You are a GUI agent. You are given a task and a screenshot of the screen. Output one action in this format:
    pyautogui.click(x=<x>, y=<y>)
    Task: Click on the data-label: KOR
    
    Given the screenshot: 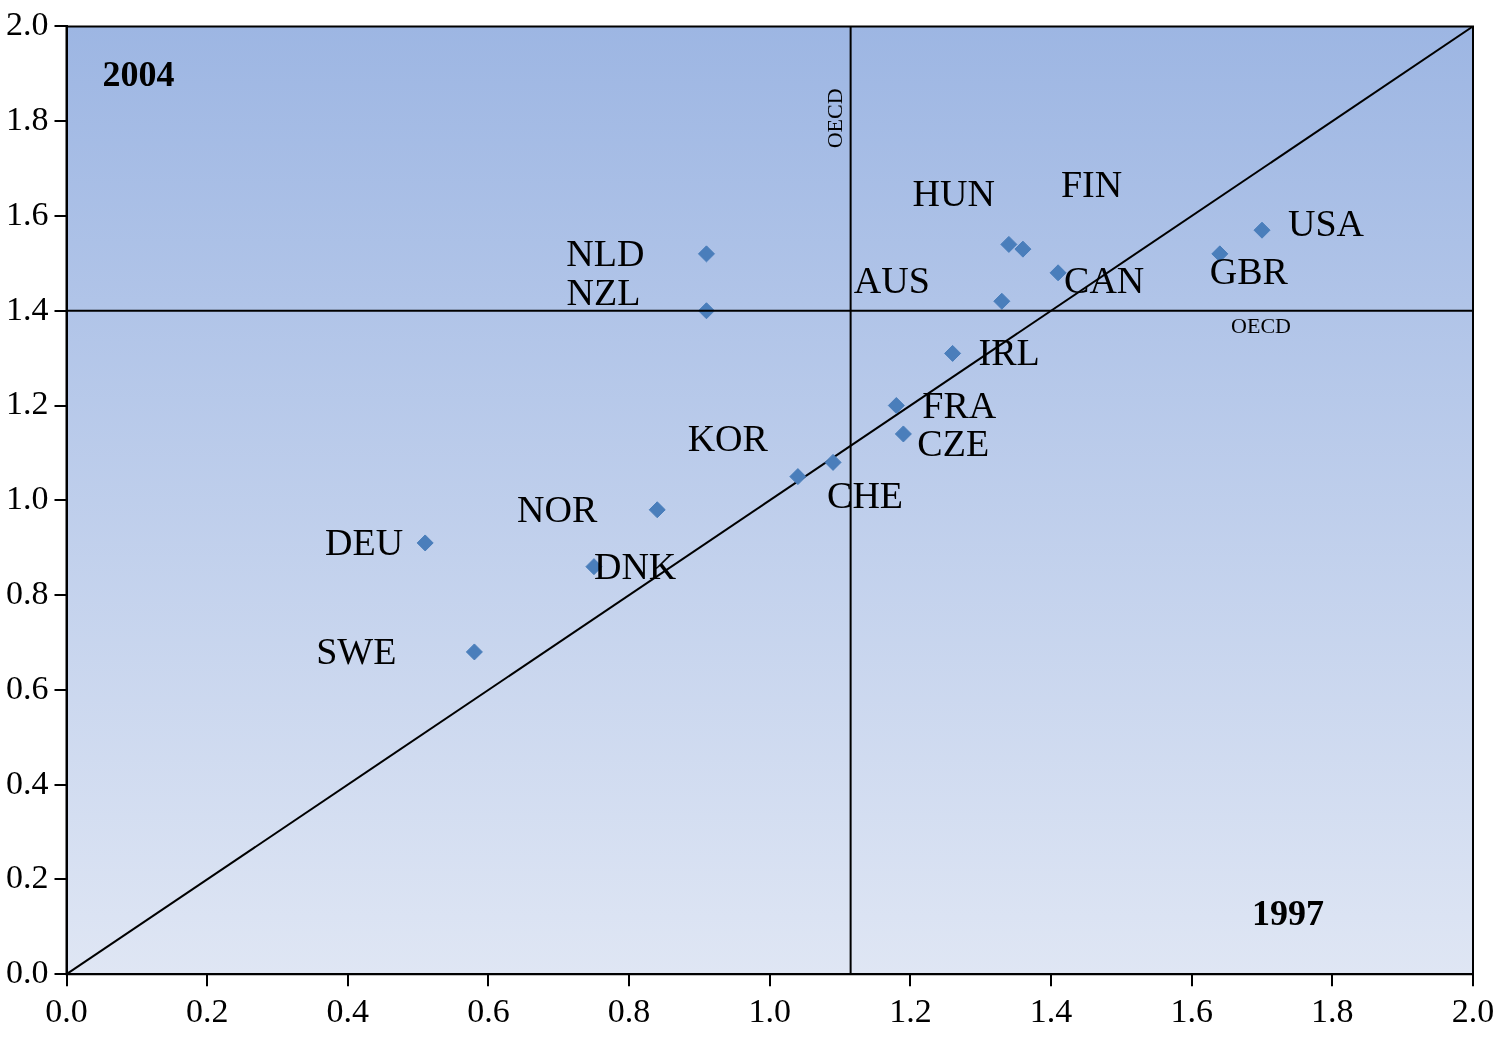 What is the action you would take?
    pyautogui.click(x=728, y=437)
    